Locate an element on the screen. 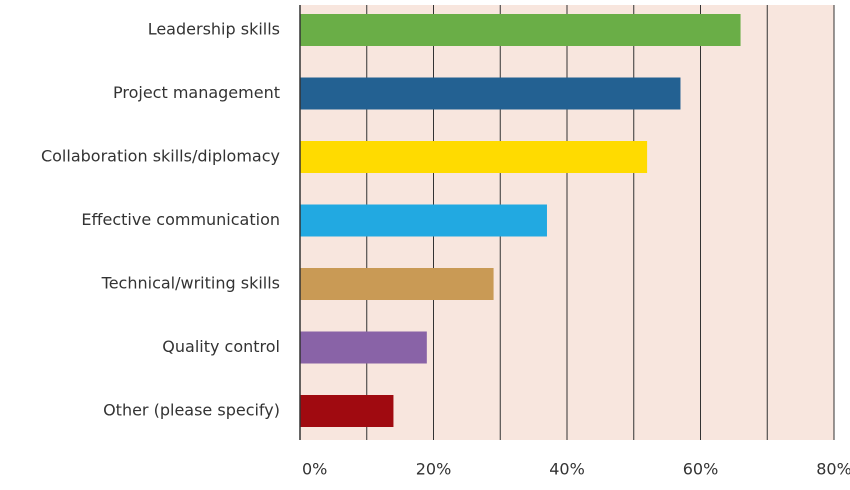 This screenshot has height=490, width=850. x-tick-label: 40% is located at coordinates (567, 469).